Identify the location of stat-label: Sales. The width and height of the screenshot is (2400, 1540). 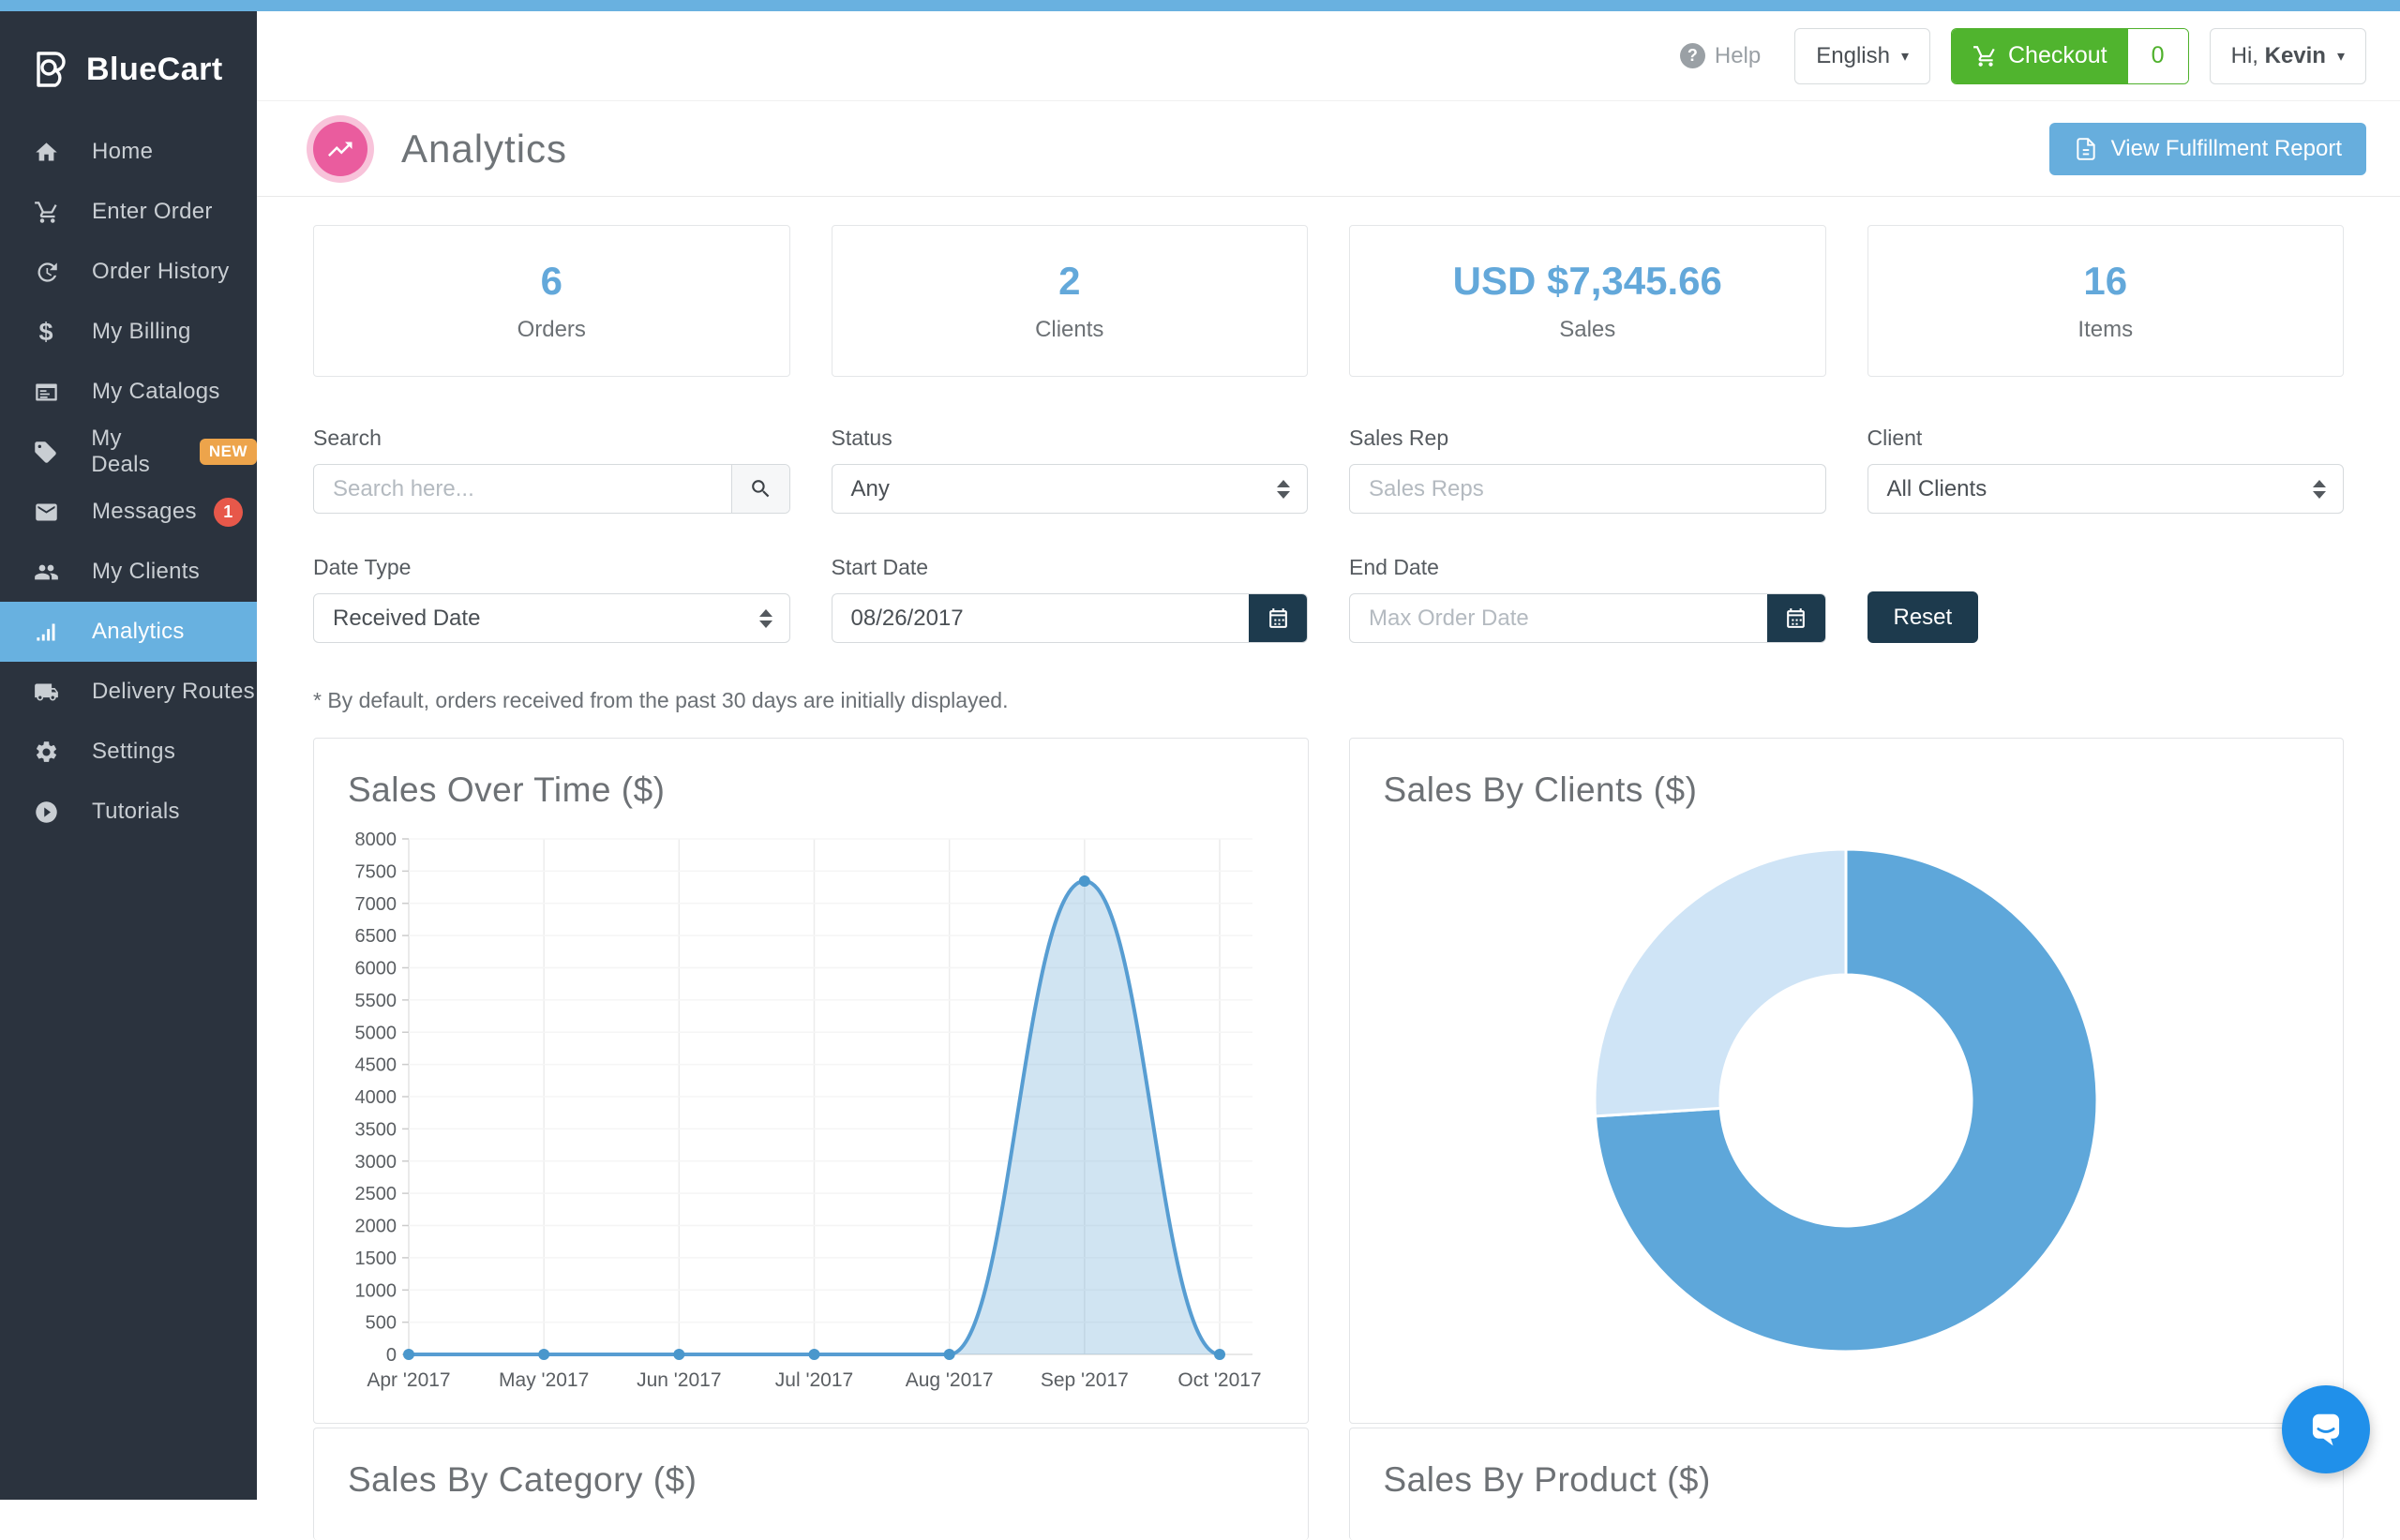
(1587, 330).